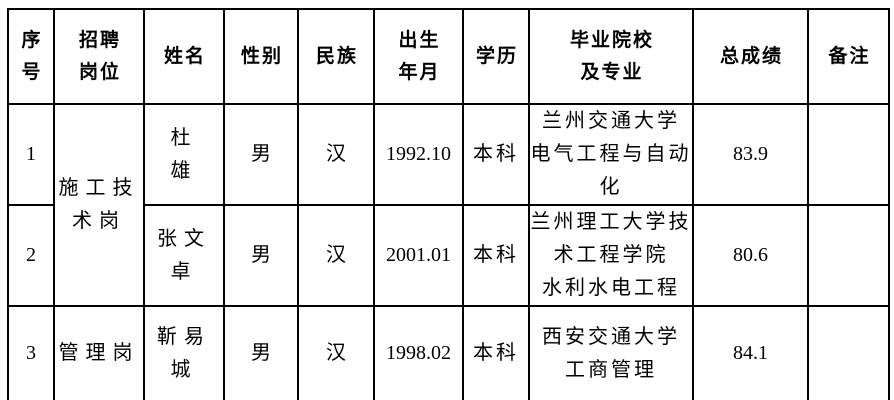  What do you see at coordinates (261, 352) in the screenshot?
I see `row3-gender: 男` at bounding box center [261, 352].